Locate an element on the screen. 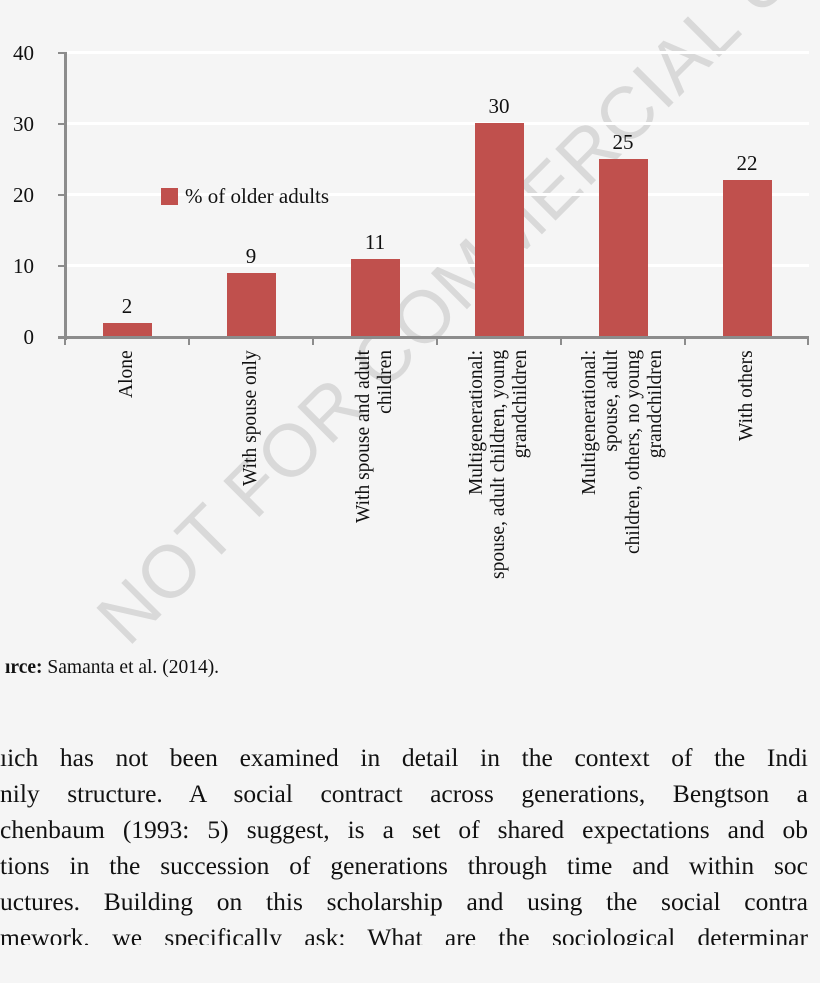 The width and height of the screenshot is (820, 983). bar-multigenerational-young-grandchildren is located at coordinates (499, 230).